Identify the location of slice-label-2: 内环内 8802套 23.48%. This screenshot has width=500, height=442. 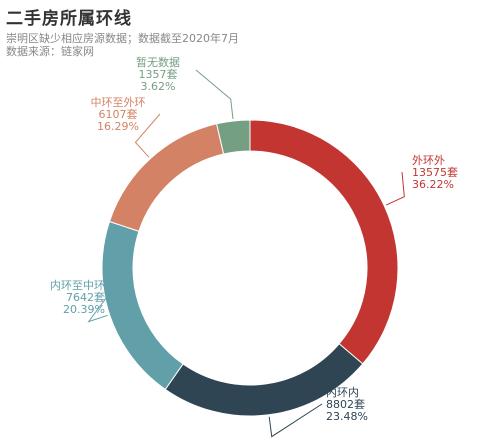
(347, 404).